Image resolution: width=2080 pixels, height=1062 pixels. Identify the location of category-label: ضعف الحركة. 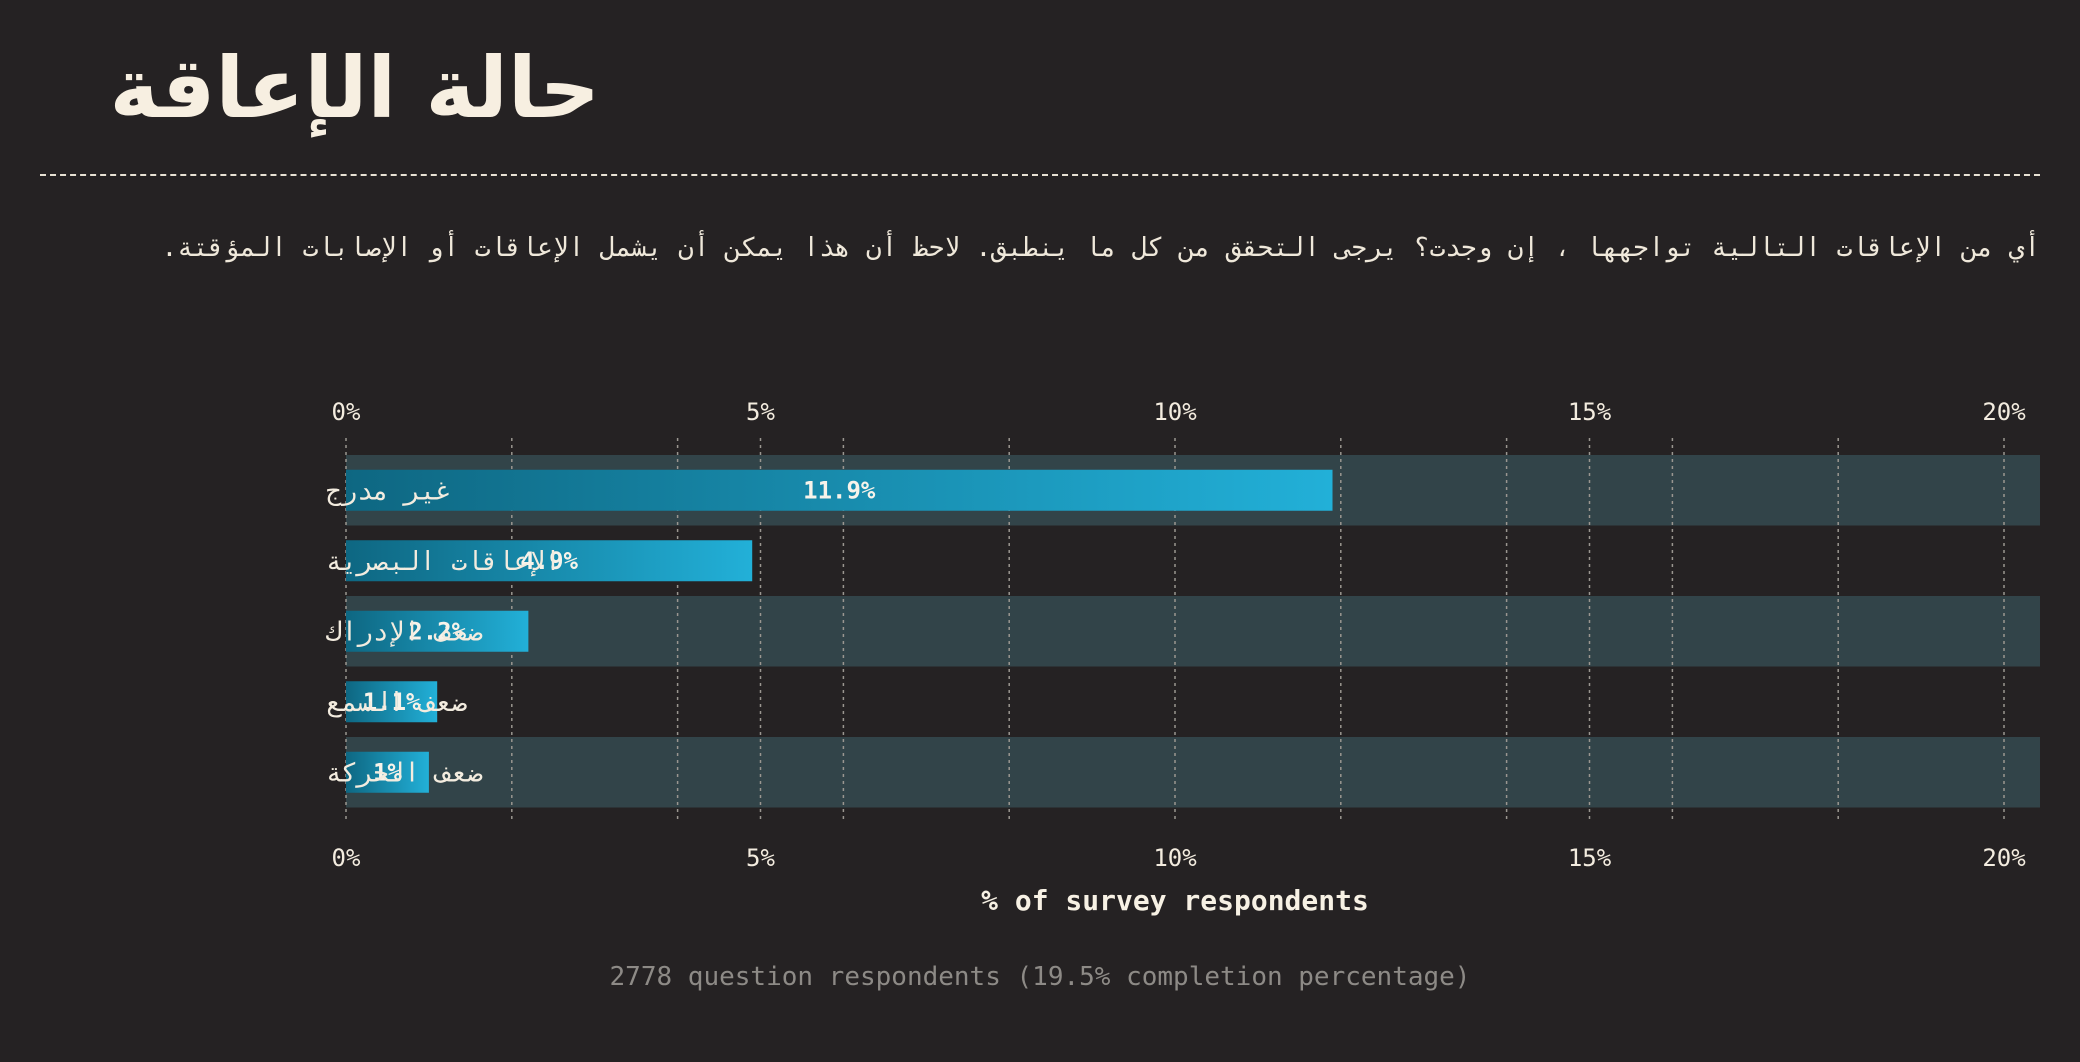
(404, 773).